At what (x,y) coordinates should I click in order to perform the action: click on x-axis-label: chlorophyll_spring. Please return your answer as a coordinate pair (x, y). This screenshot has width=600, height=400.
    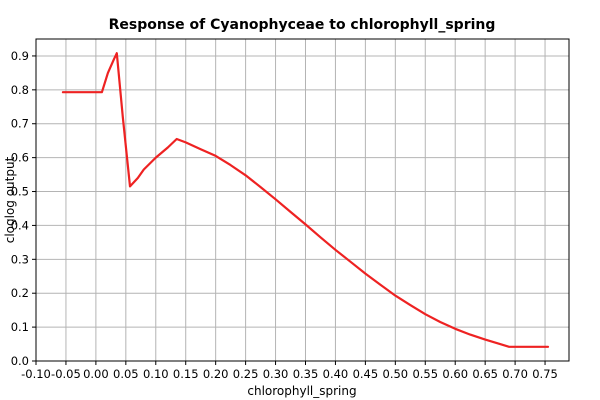
    Looking at the image, I should click on (301, 391).